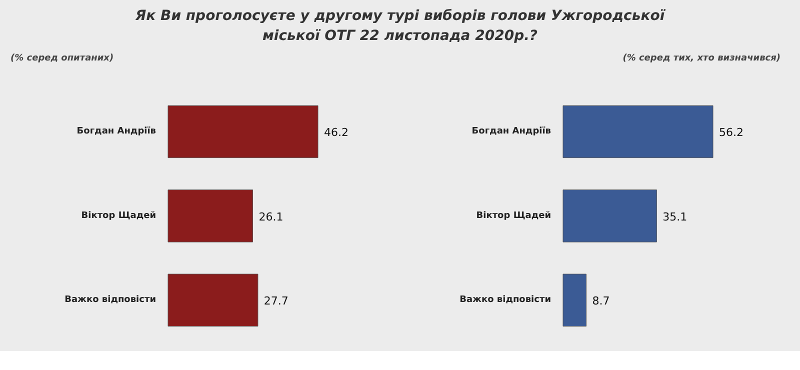 Image resolution: width=800 pixels, height=370 pixels. Describe the element at coordinates (601, 301) in the screenshot. I see `data-label: 8.7` at that location.